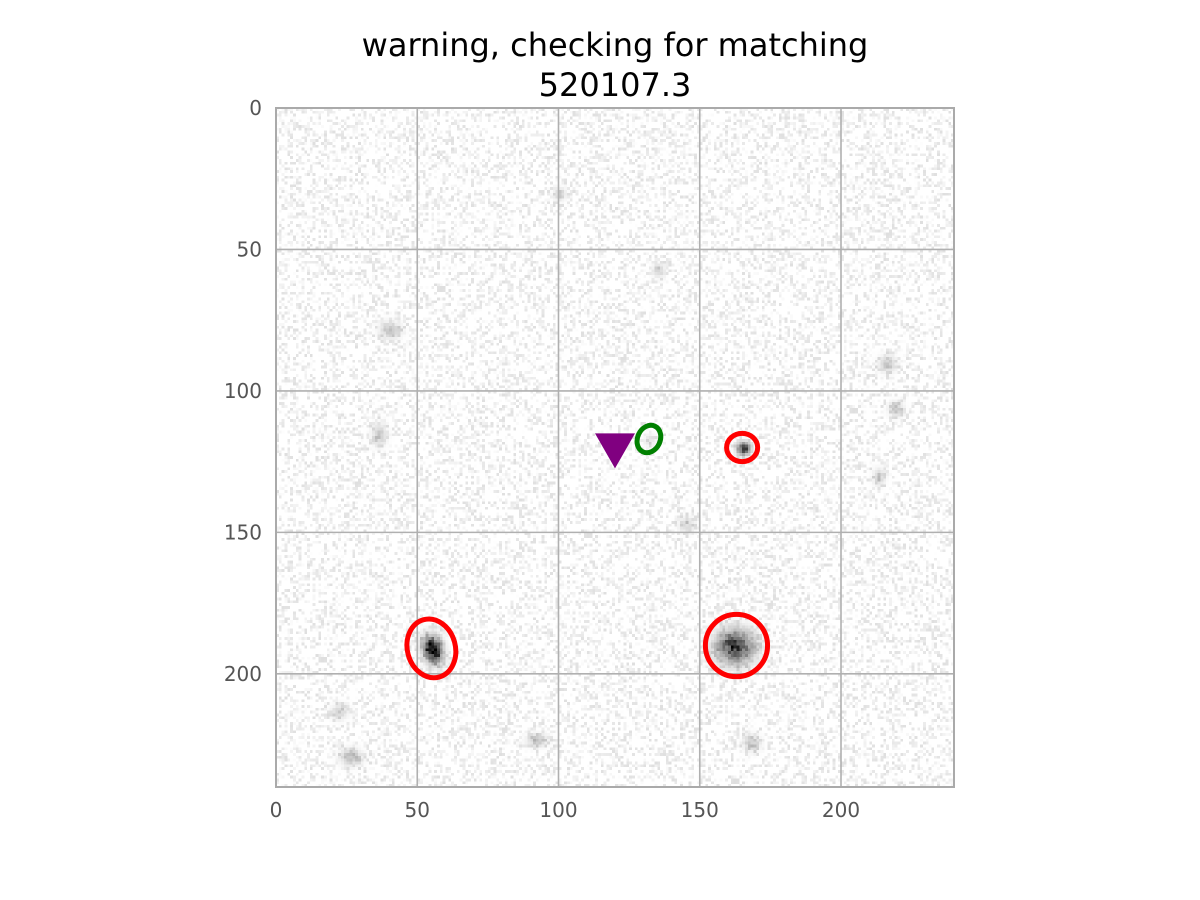 The width and height of the screenshot is (1200, 900). What do you see at coordinates (649, 439) in the screenshot?
I see `match-ellipse` at bounding box center [649, 439].